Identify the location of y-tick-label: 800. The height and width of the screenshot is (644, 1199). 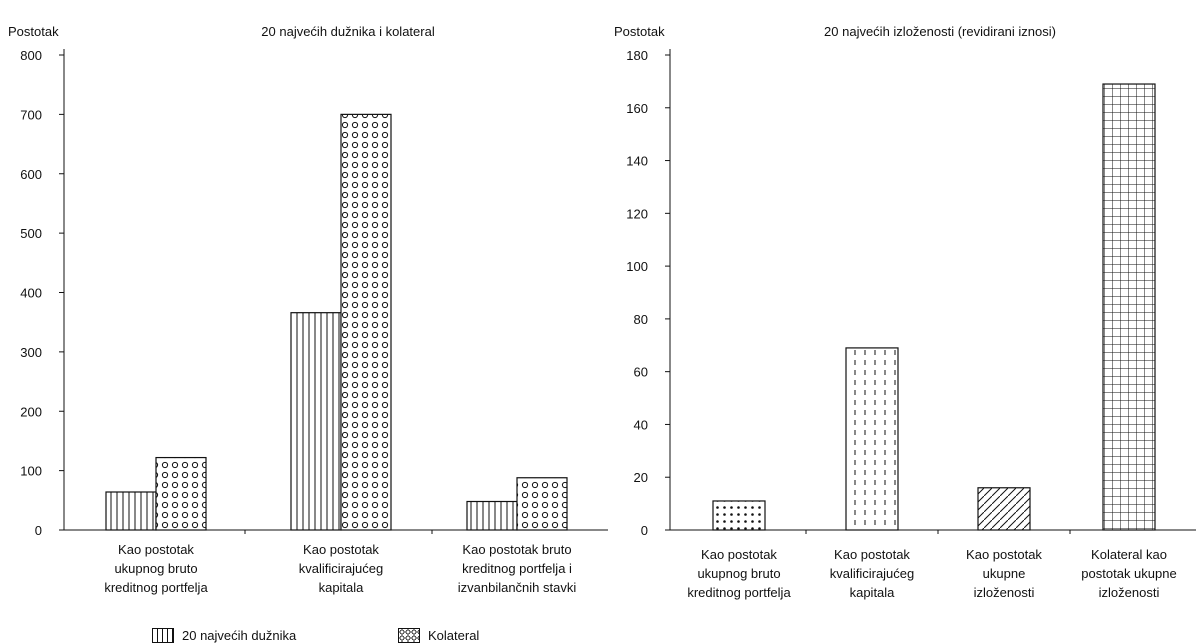
(31, 55).